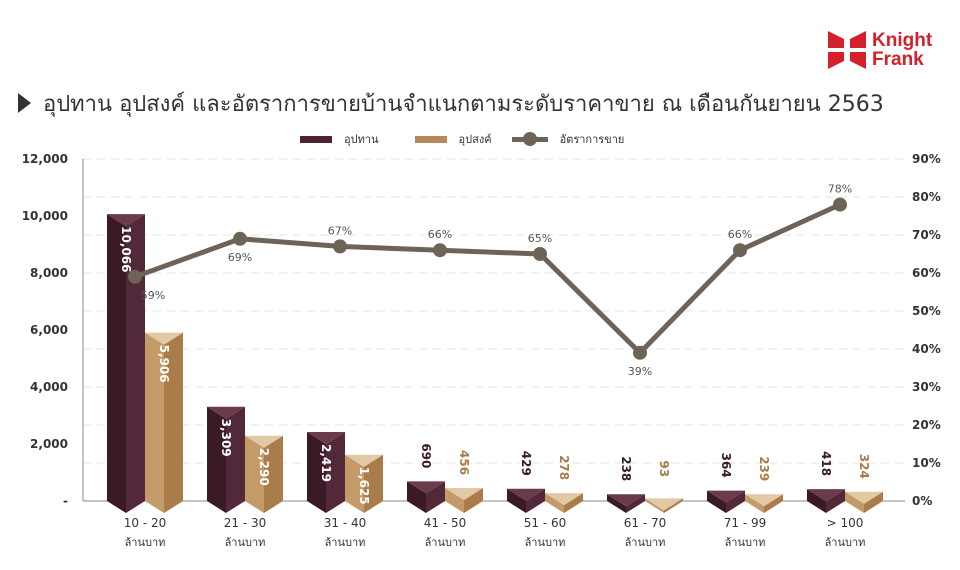  I want to click on supply-bar: 364, so click(726, 483).